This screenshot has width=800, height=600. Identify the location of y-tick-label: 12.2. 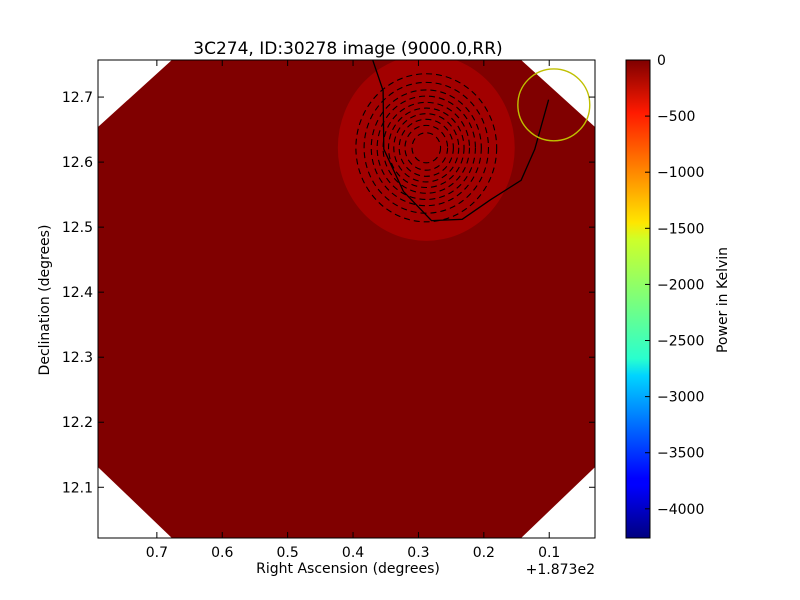
(77, 423).